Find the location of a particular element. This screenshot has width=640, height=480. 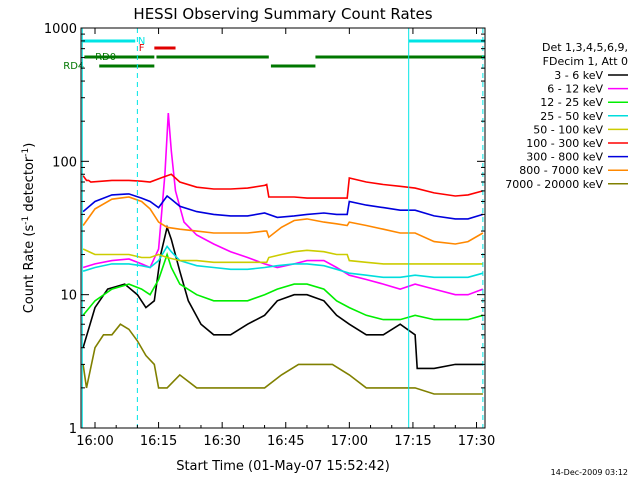

x-tick-label-6: 17:30 is located at coordinates (476, 441).